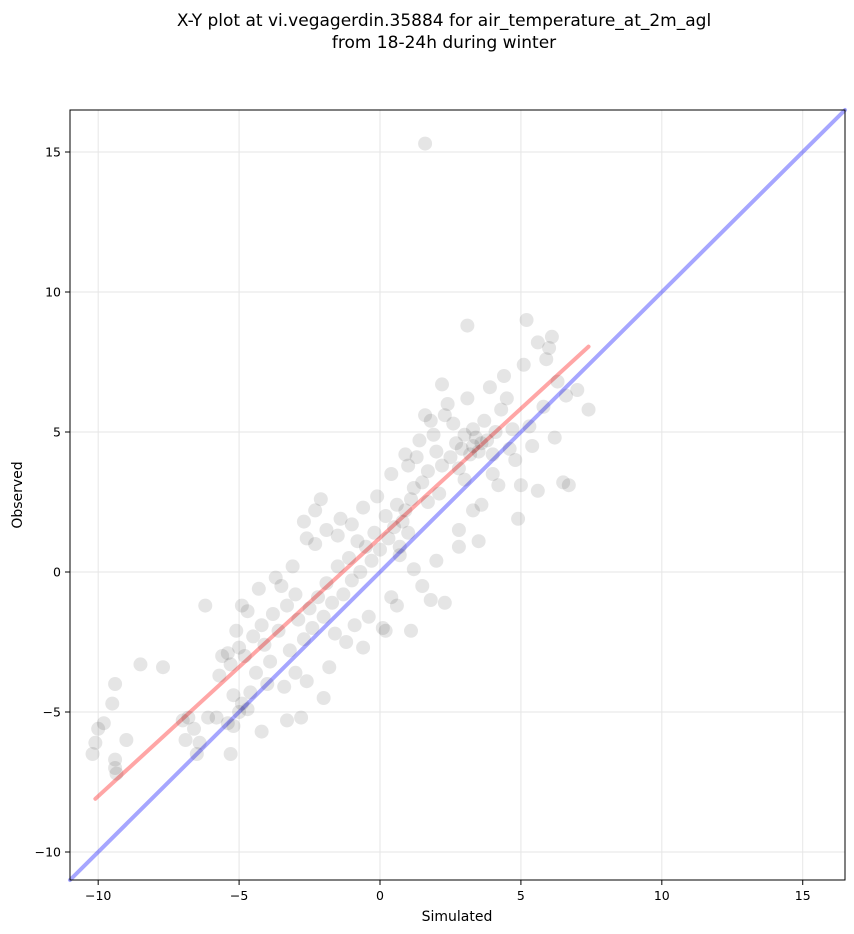 This screenshot has width=854, height=934. Describe the element at coordinates (380, 895) in the screenshot. I see `x-tick-label-2: 0` at that location.